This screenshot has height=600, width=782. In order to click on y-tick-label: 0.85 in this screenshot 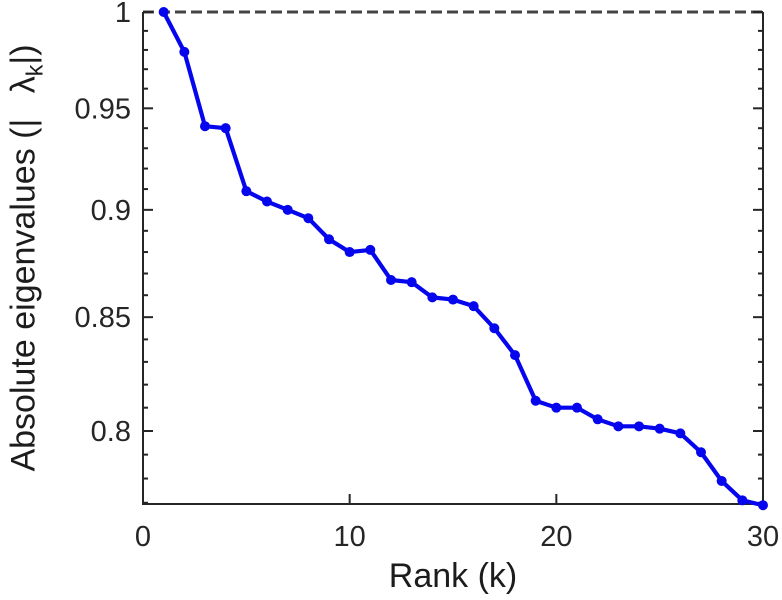, I will do `click(103, 318)`.